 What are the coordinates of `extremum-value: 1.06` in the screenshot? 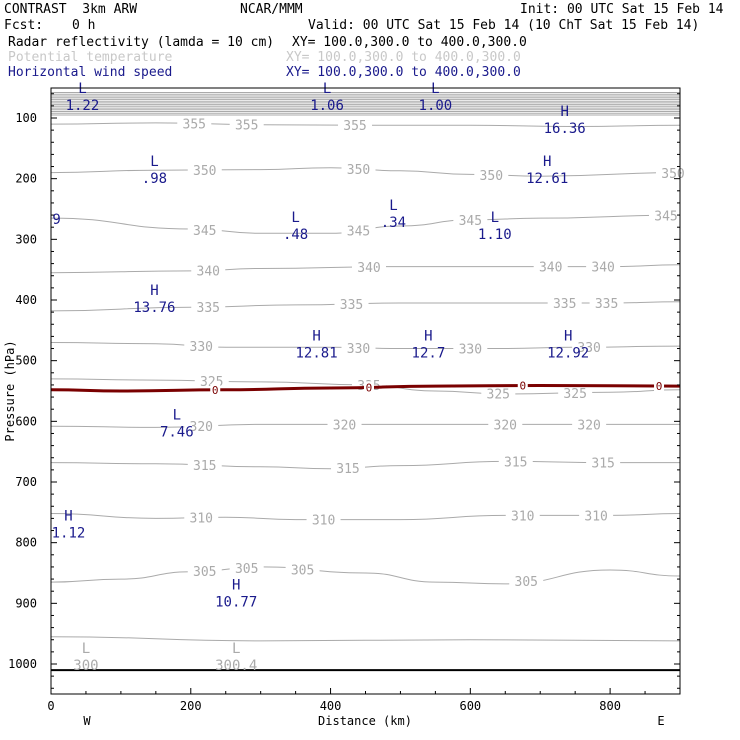 It's located at (327, 106).